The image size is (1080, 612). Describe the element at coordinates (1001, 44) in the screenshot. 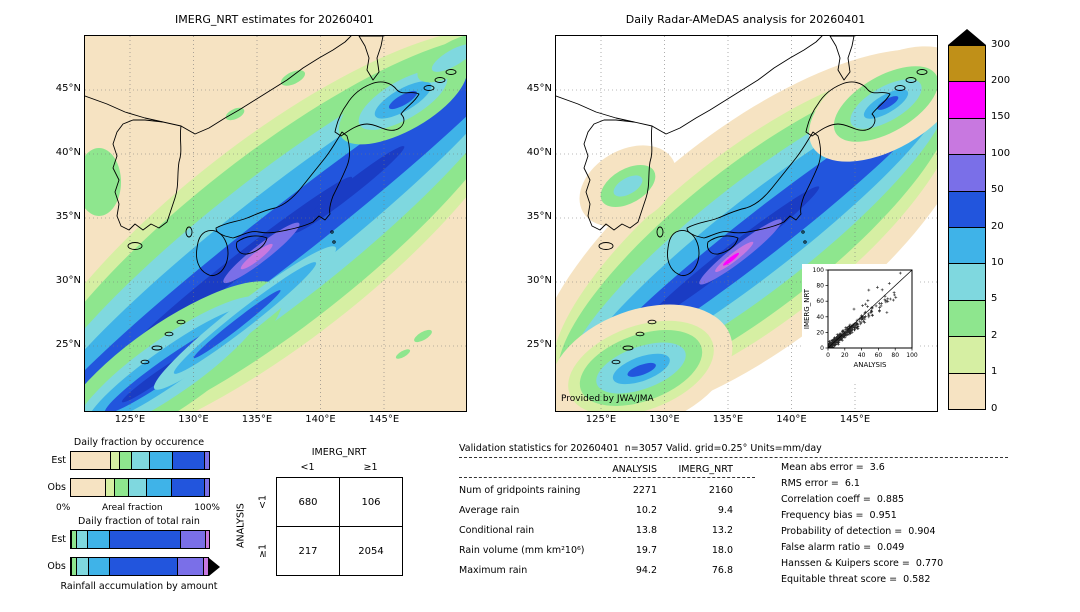

I see `colorbar-tick-label: 300` at that location.